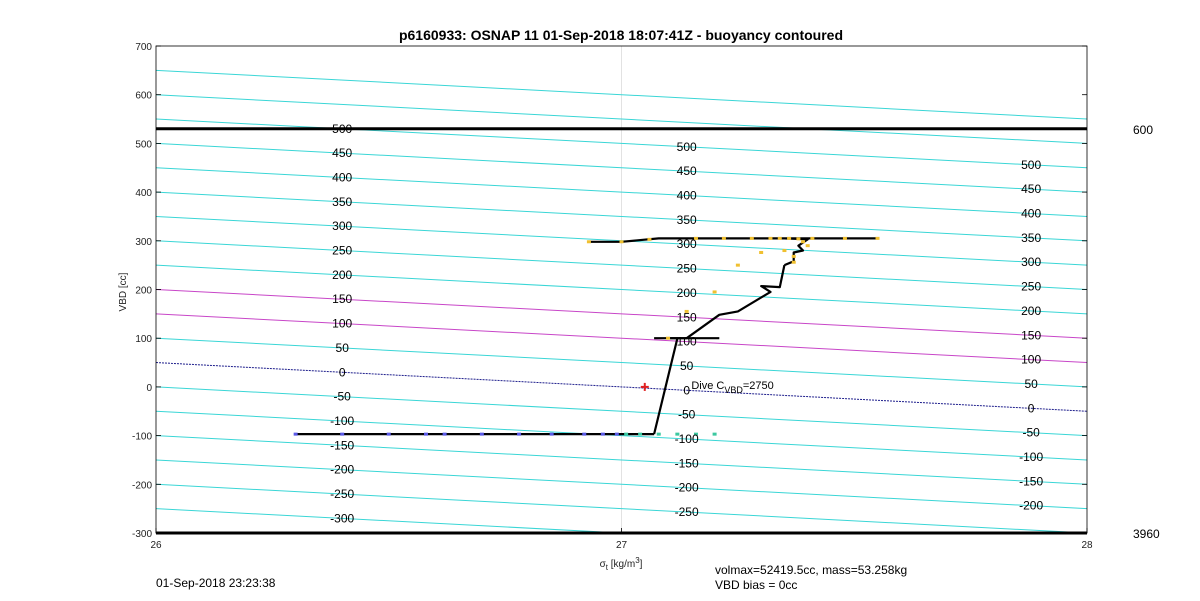  Describe the element at coordinates (156, 545) in the screenshot. I see `x-tick-label: 26` at that location.